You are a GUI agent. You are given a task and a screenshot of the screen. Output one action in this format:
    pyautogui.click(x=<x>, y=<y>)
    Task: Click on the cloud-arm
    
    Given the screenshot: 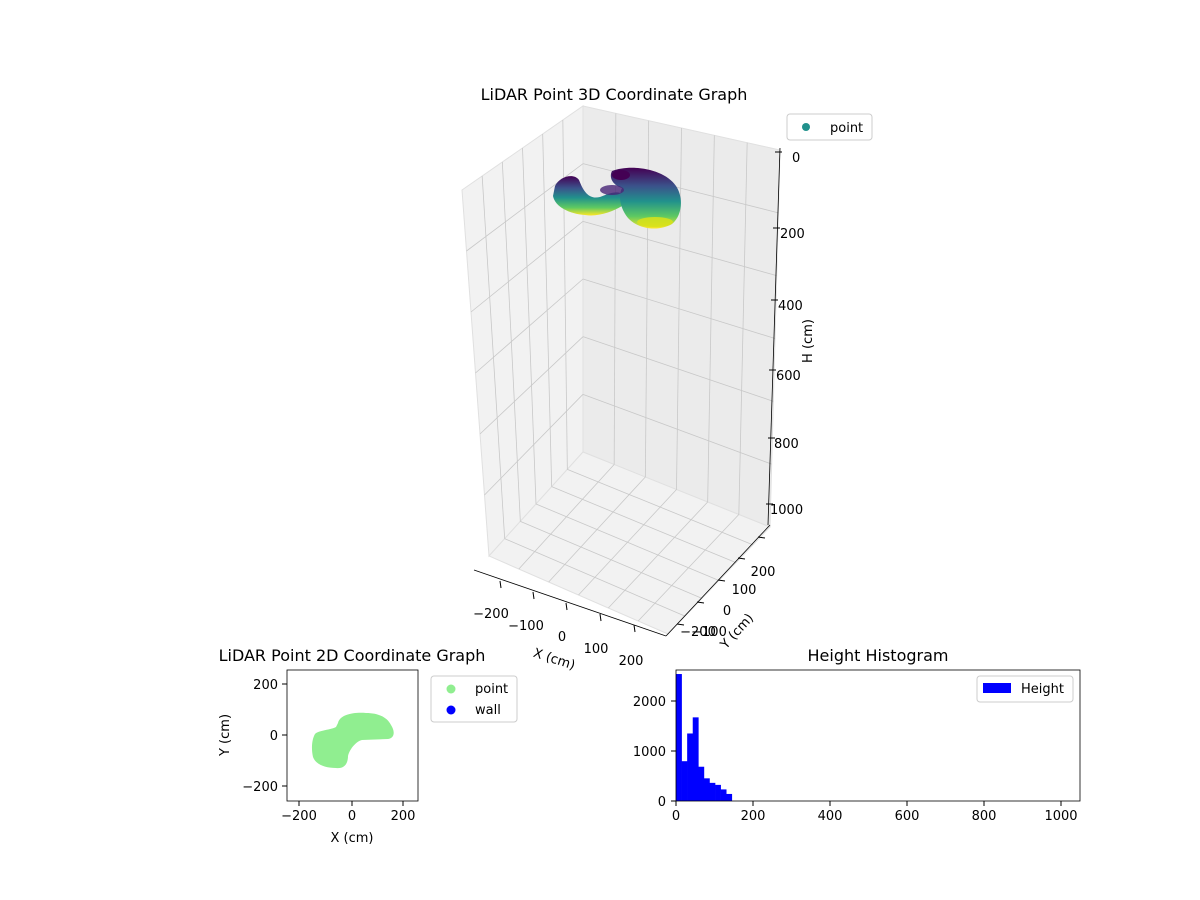 What is the action you would take?
    pyautogui.click(x=588, y=196)
    